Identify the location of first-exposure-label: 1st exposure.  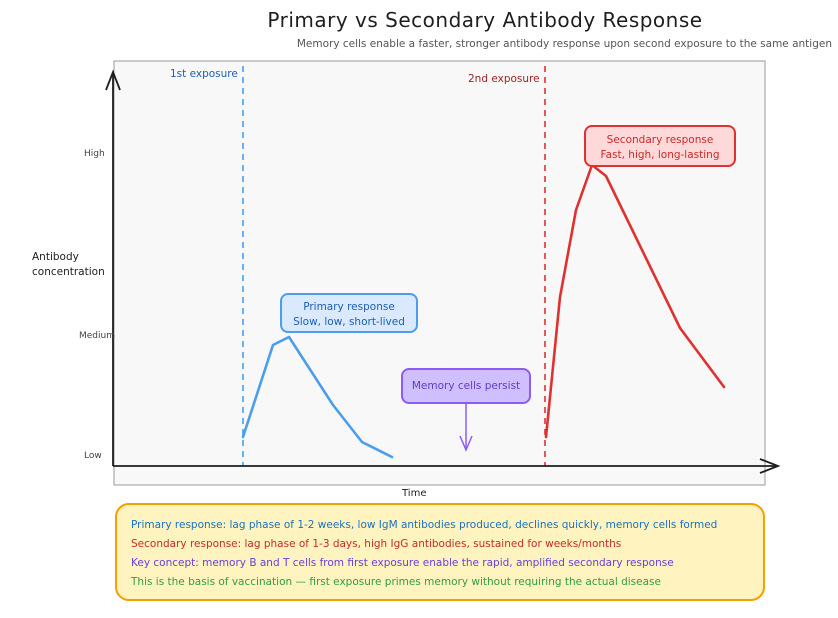
(204, 74).